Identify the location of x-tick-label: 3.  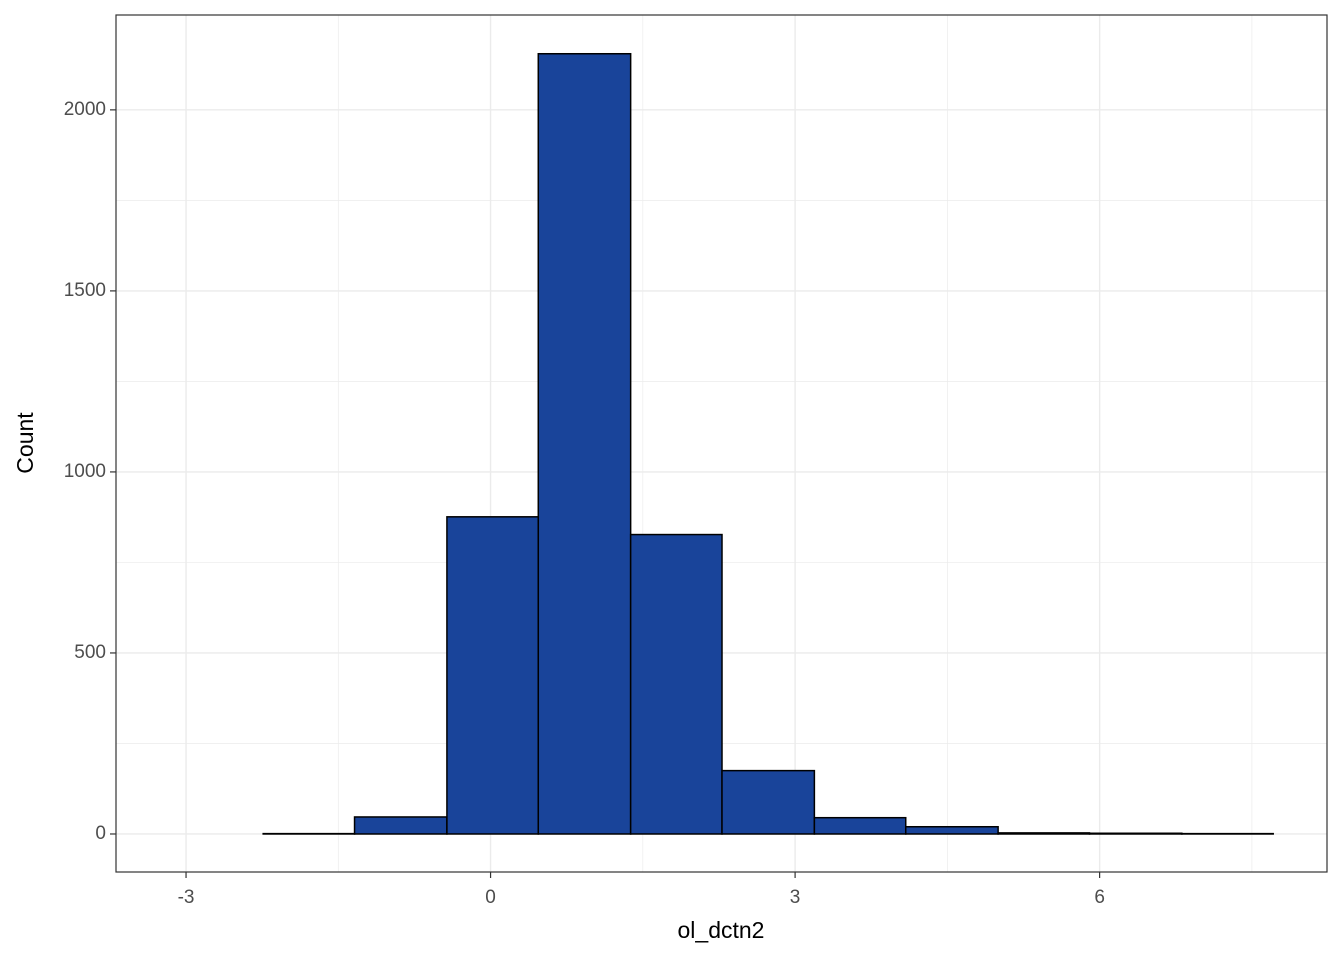
(795, 897).